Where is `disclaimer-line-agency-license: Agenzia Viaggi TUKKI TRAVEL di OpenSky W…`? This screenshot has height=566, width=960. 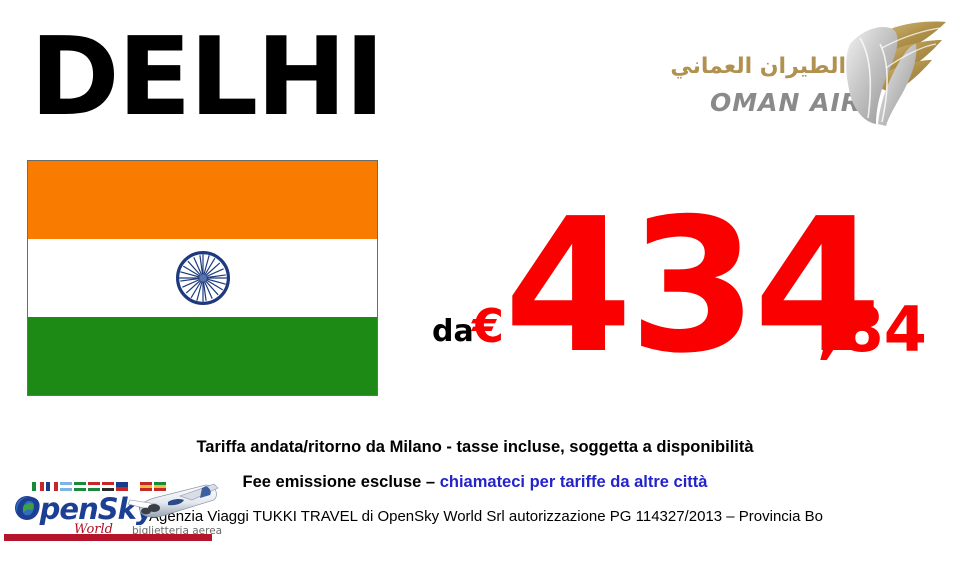
disclaimer-line-agency-license: Agenzia Viaggi TUKKI TRAVEL di OpenSky W… is located at coordinates (486, 516).